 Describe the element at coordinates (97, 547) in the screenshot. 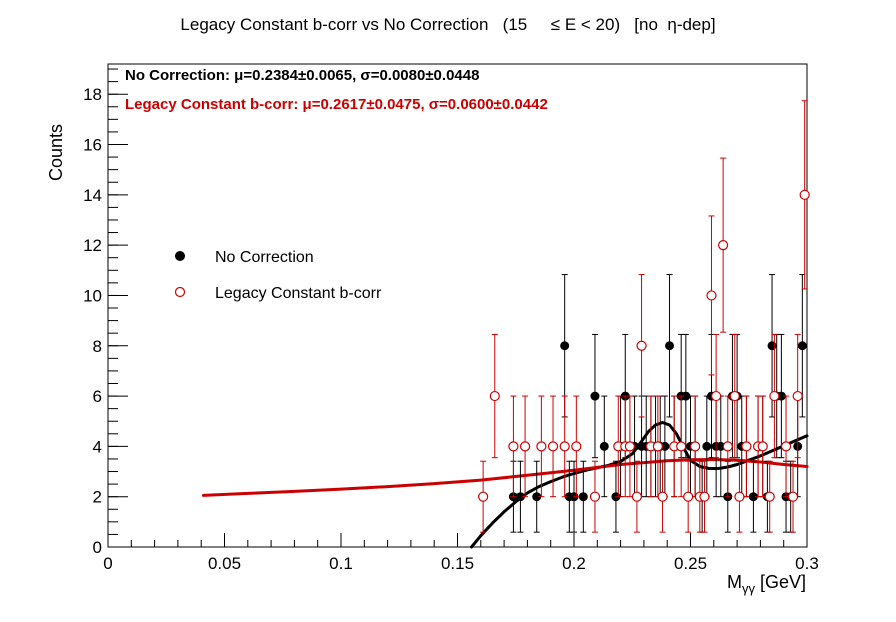

I see `y-tick-label: 0` at that location.